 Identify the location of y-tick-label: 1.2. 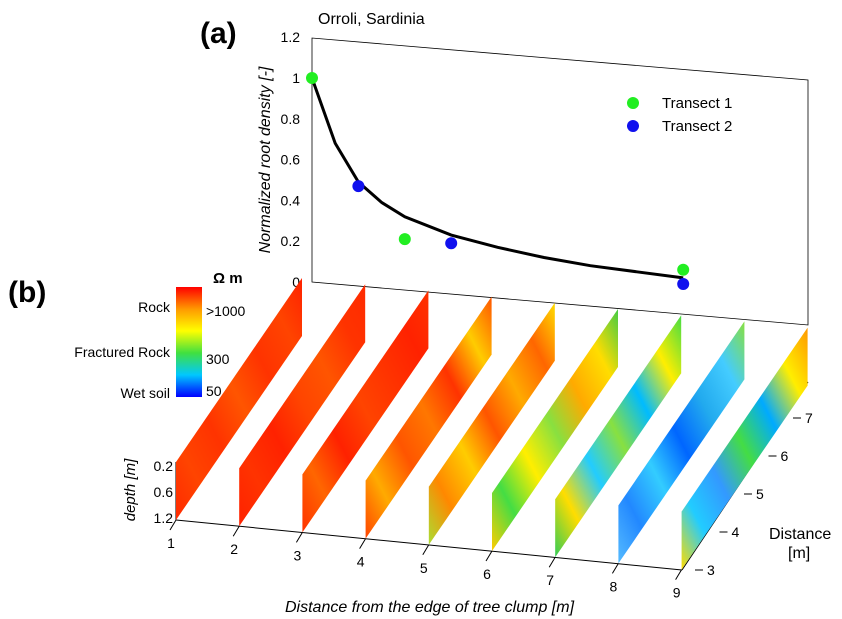
(291, 37).